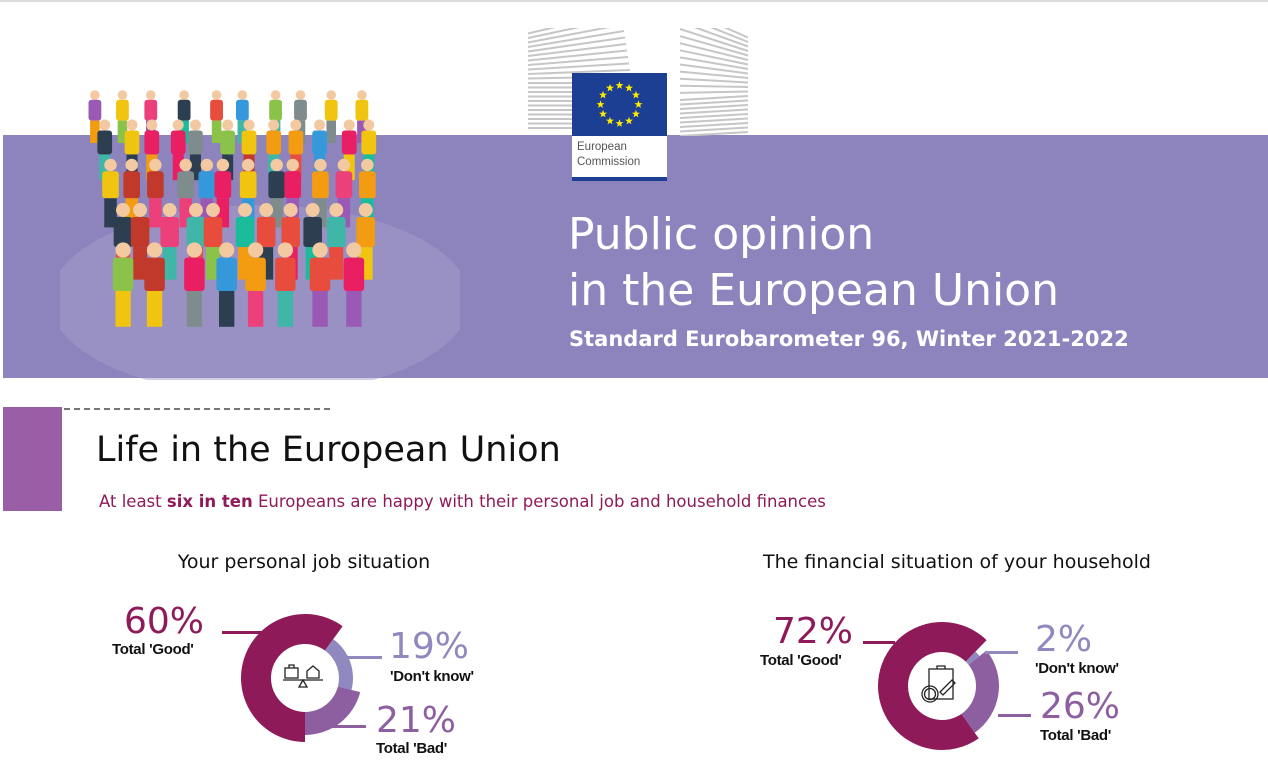 This screenshot has height=781, width=1268. I want to click on page-title: Public opinion in the European Union, so click(813, 262).